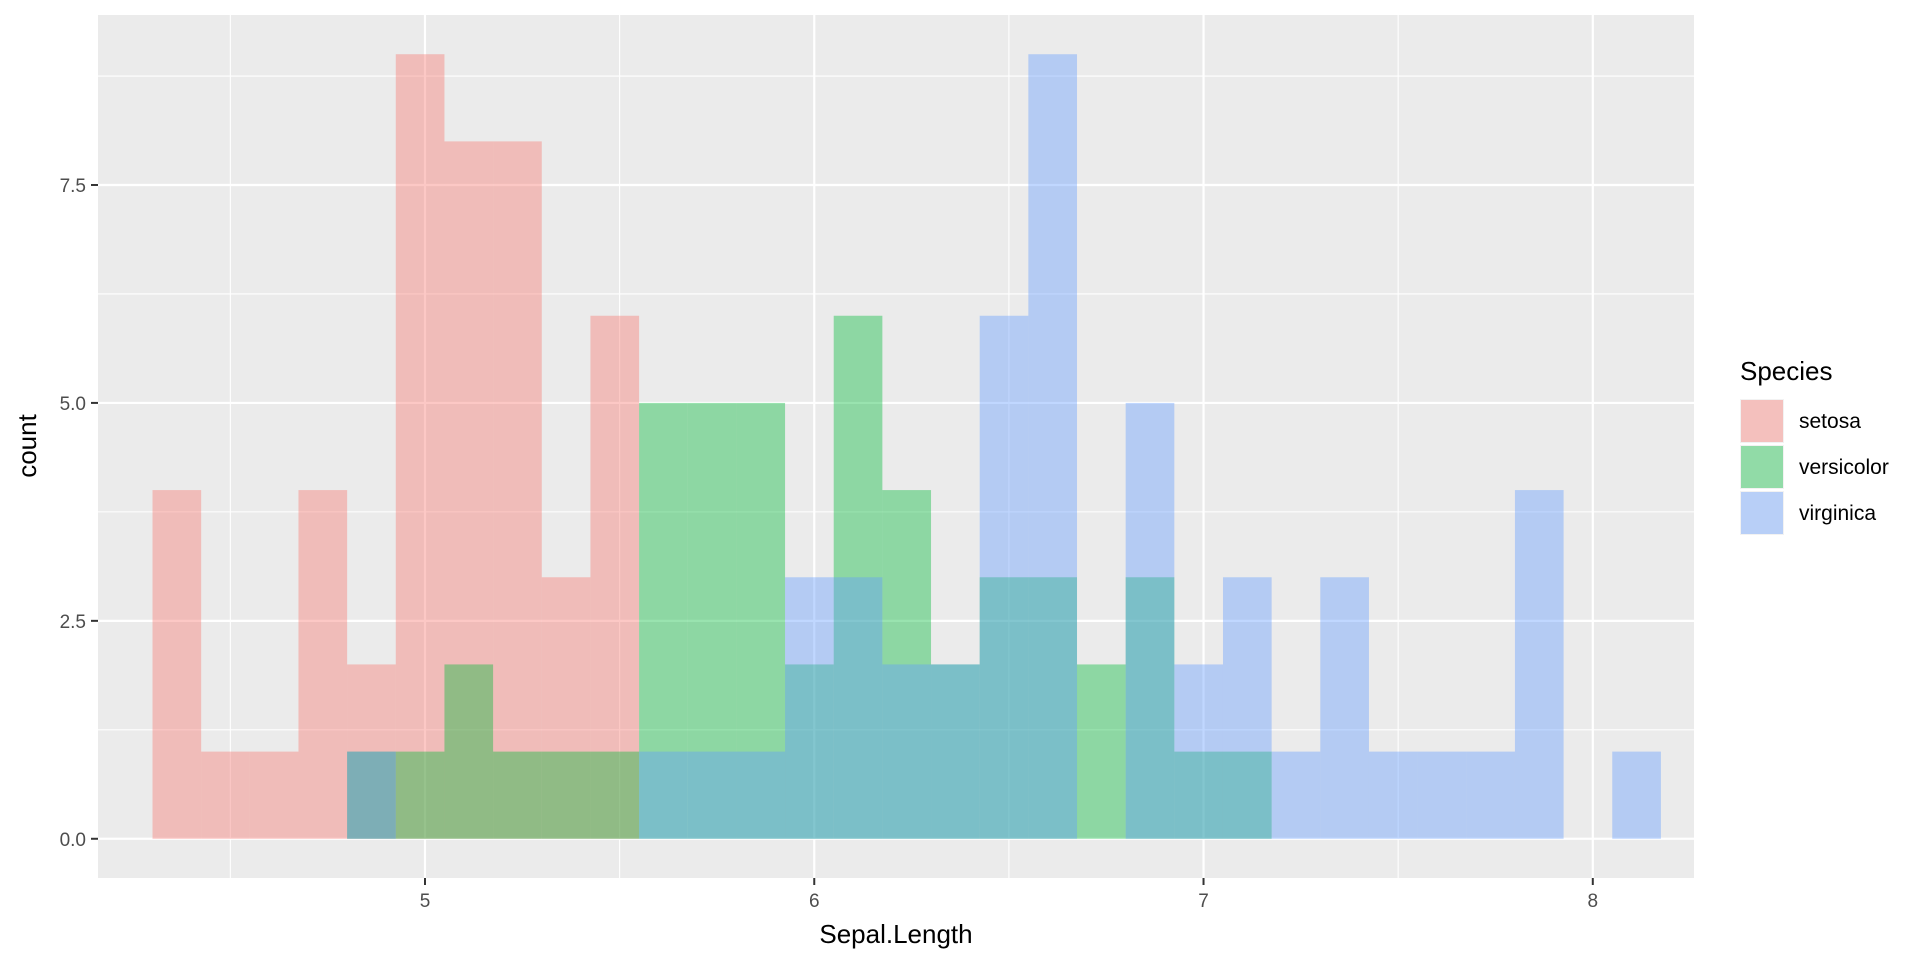  What do you see at coordinates (27, 445) in the screenshot?
I see `y-axis-title: count` at bounding box center [27, 445].